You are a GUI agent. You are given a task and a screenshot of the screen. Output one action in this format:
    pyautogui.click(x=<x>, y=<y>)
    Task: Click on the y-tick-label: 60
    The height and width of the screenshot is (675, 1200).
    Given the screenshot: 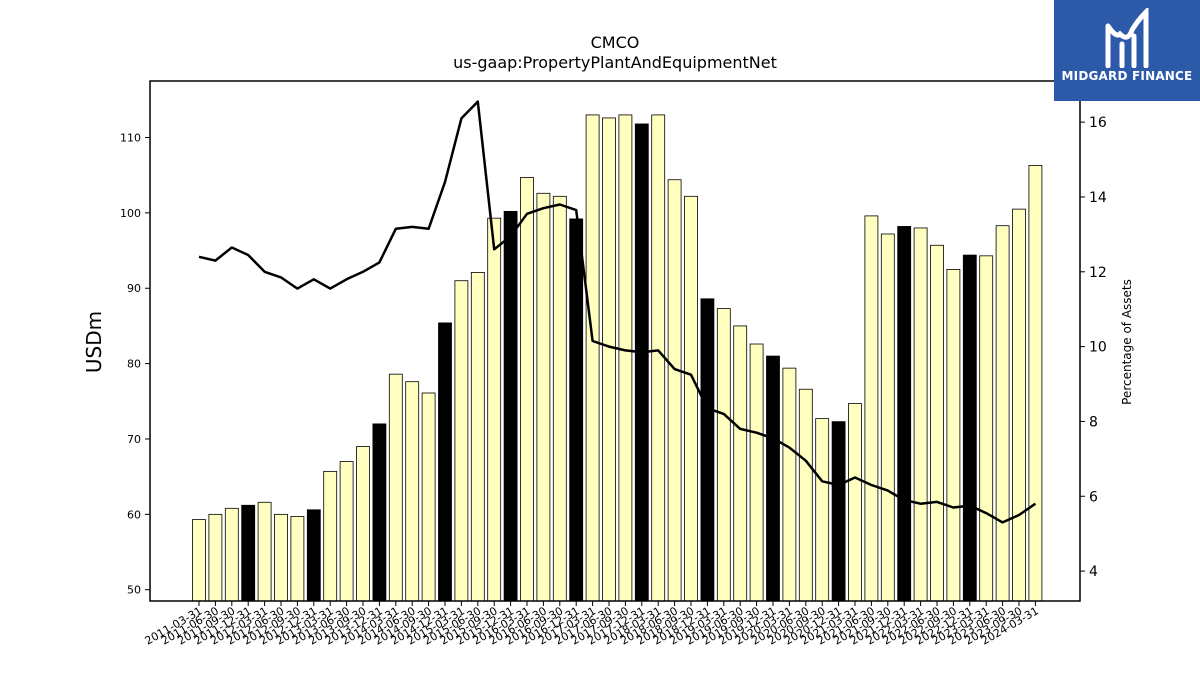 What is the action you would take?
    pyautogui.click(x=134, y=514)
    